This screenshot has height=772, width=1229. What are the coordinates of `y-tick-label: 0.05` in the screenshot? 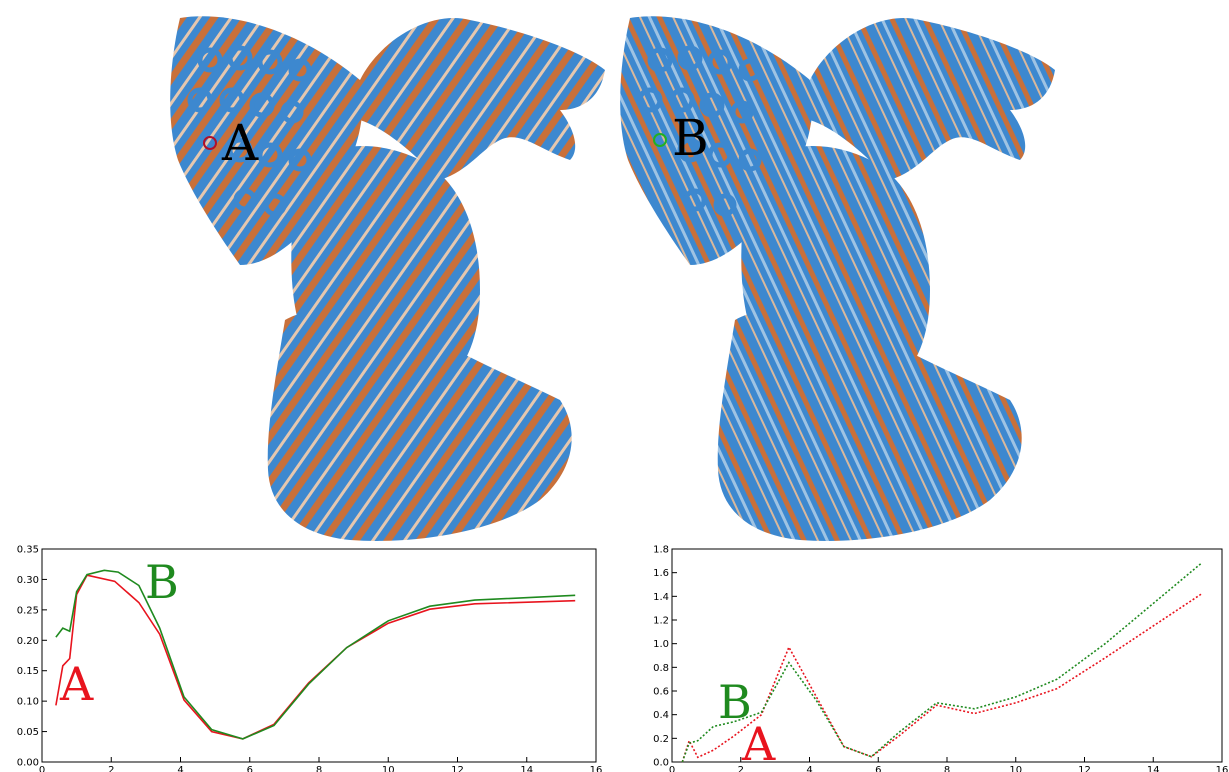 It's located at (28, 732).